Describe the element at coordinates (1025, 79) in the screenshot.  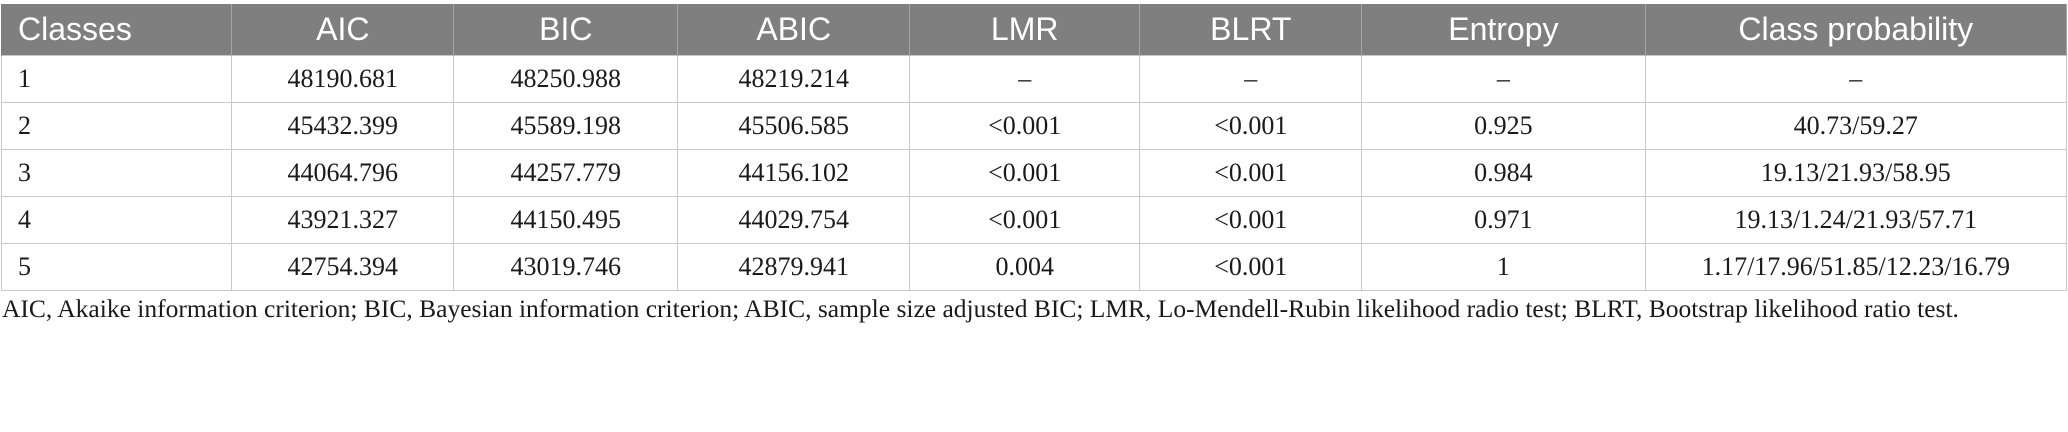
I see `cell-lmr: –` at that location.